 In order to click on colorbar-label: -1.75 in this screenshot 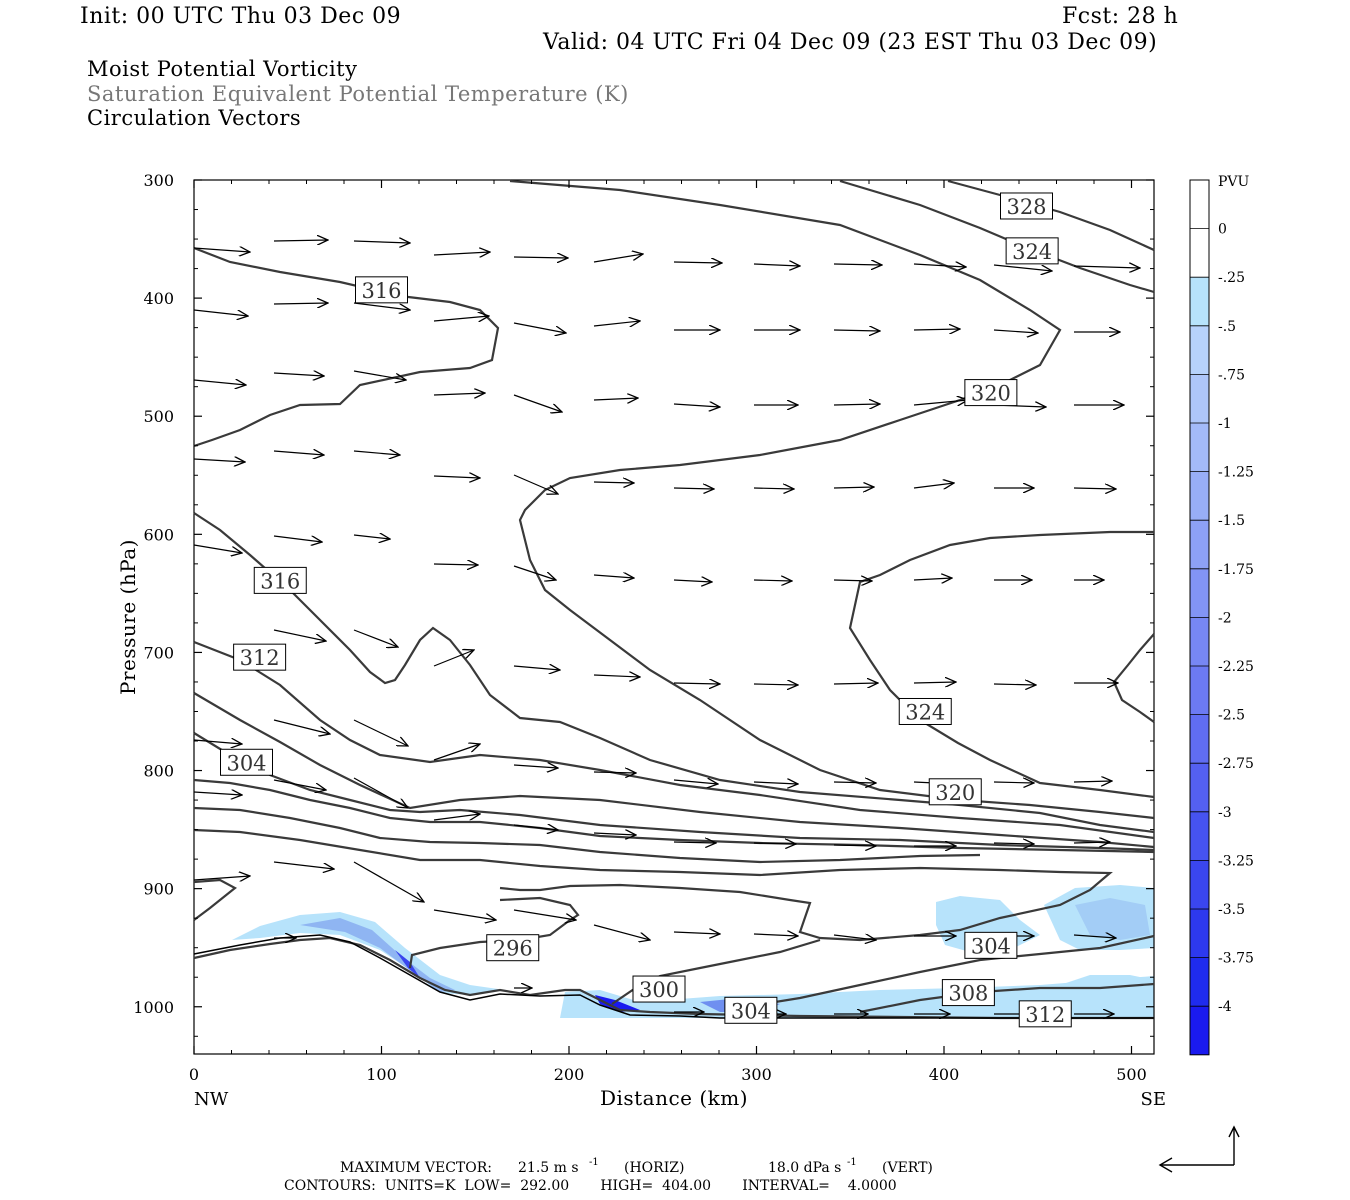, I will do `click(1236, 570)`.